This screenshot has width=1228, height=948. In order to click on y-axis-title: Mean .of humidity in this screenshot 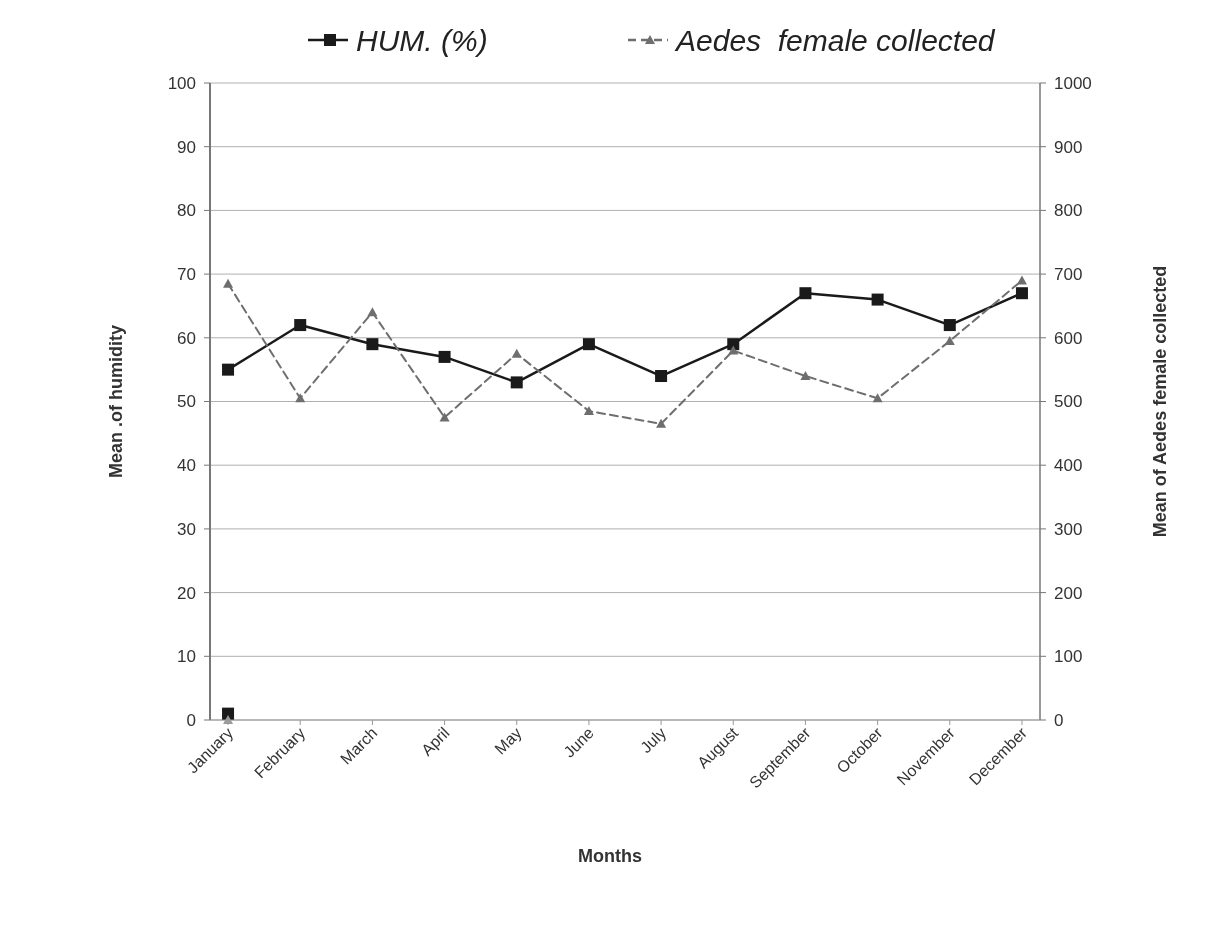, I will do `click(116, 401)`.